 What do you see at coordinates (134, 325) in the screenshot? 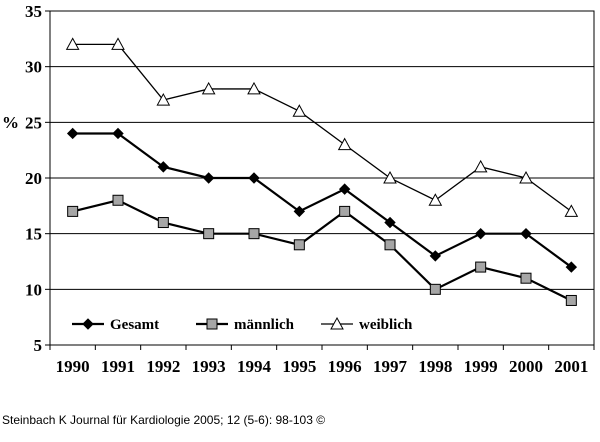
I see `legend-label: Gesamt` at bounding box center [134, 325].